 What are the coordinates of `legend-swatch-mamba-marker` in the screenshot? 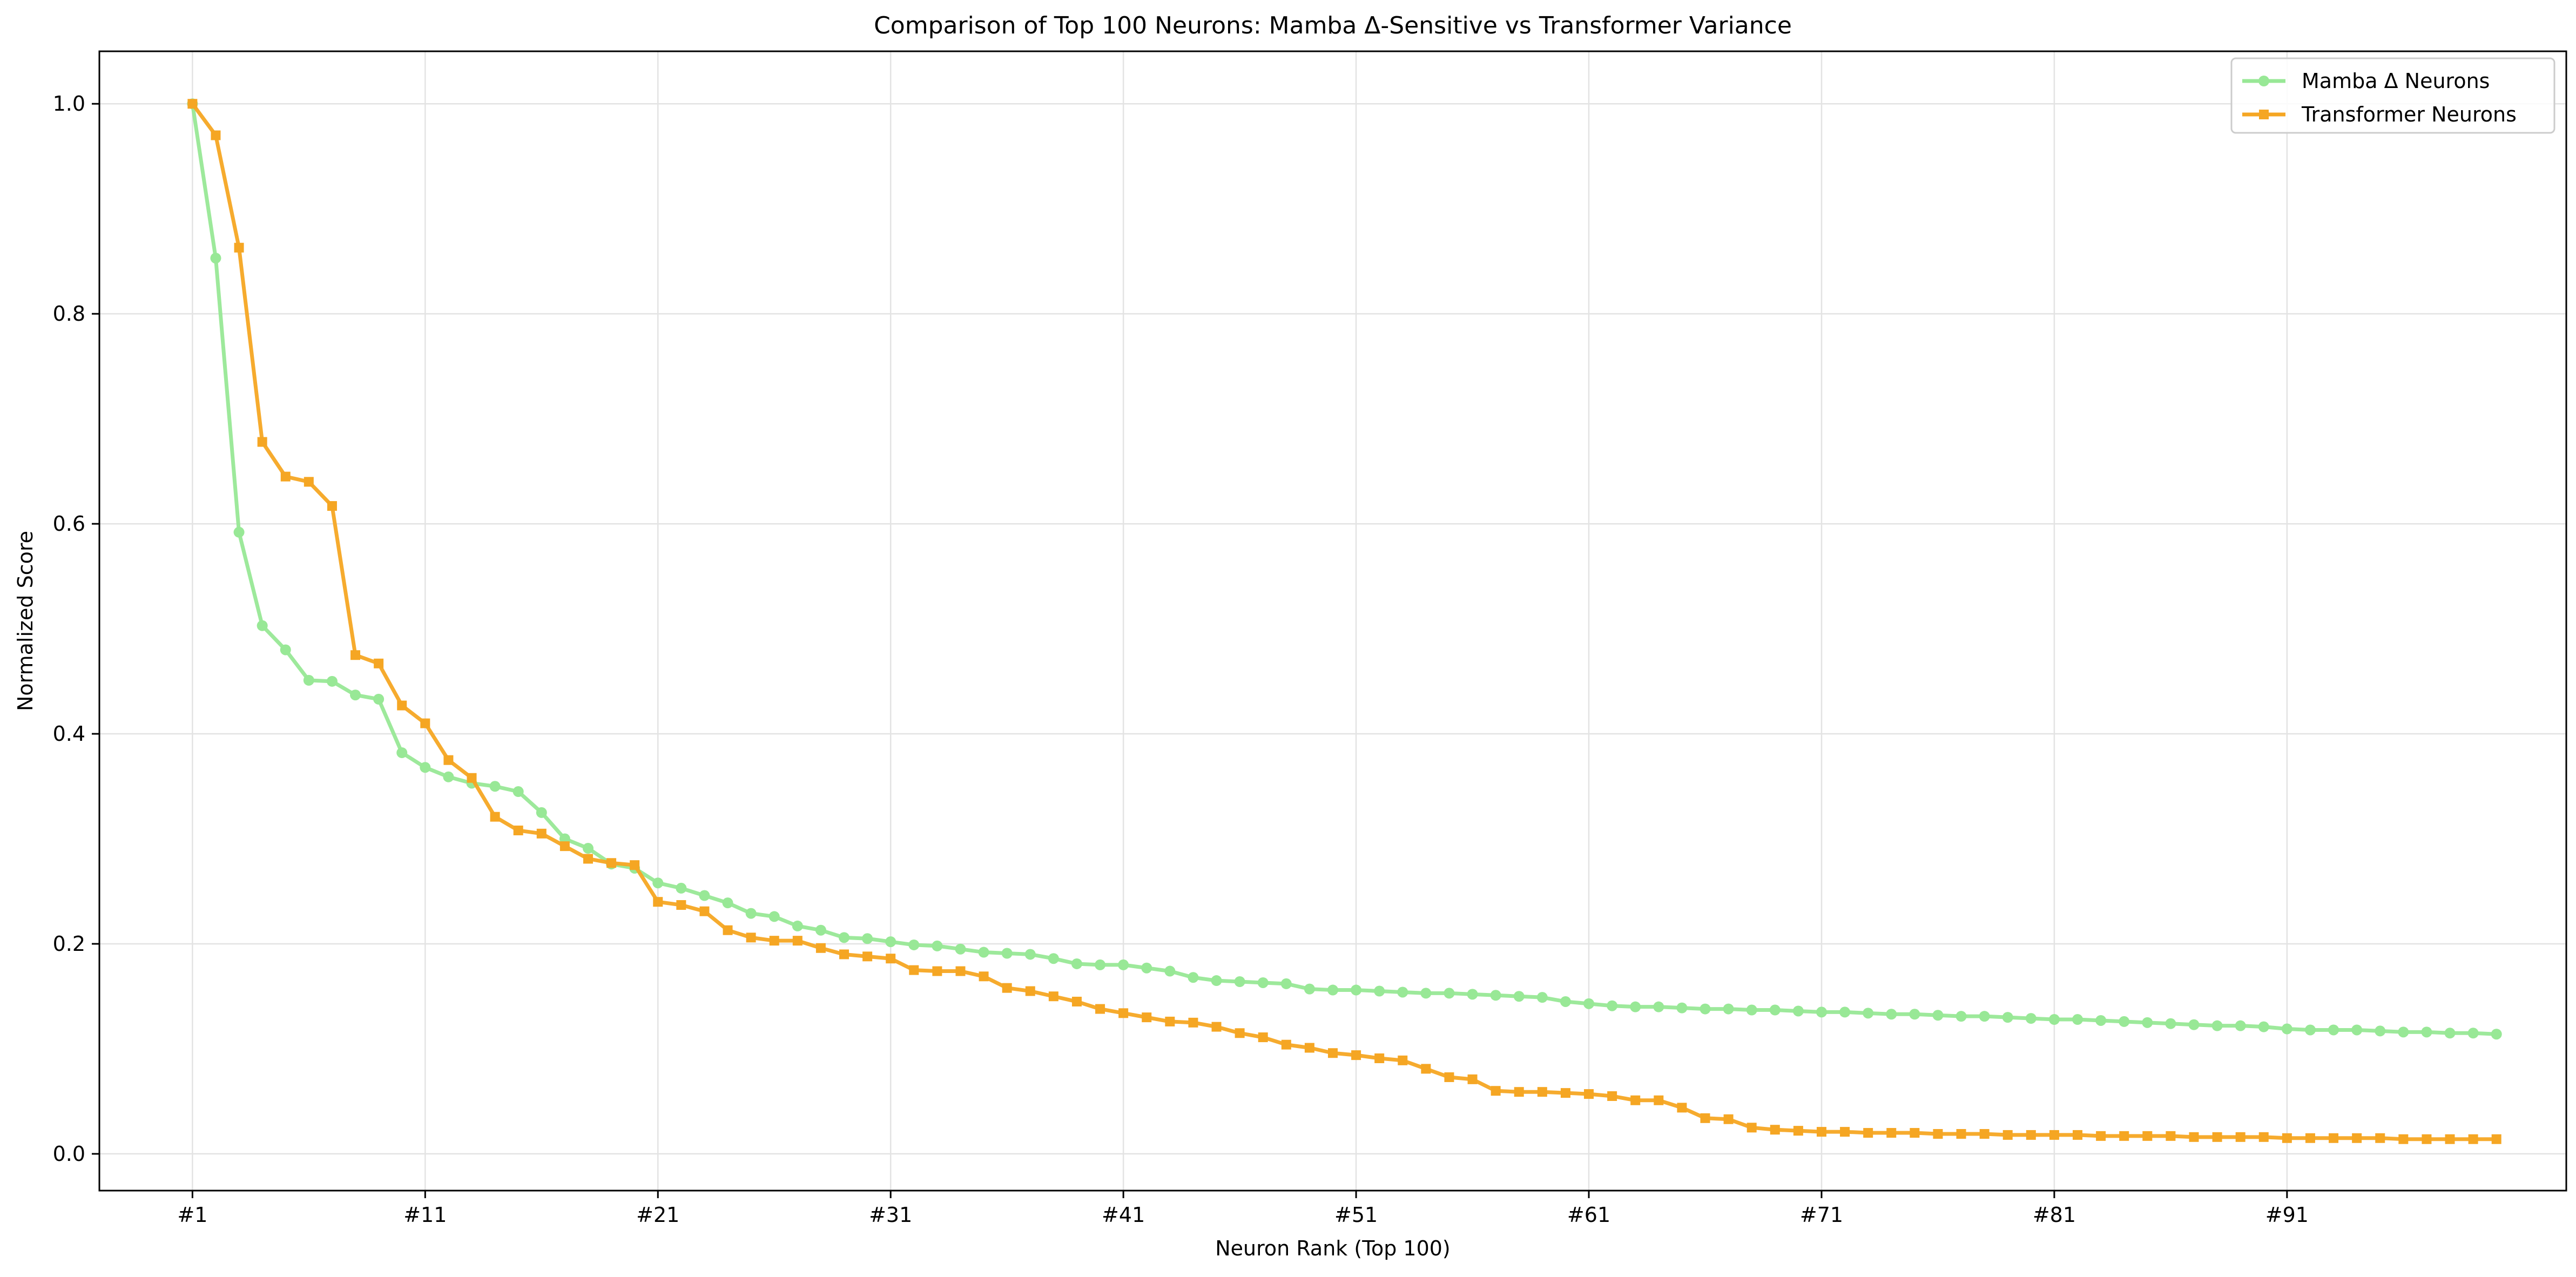 It's located at (2263, 81).